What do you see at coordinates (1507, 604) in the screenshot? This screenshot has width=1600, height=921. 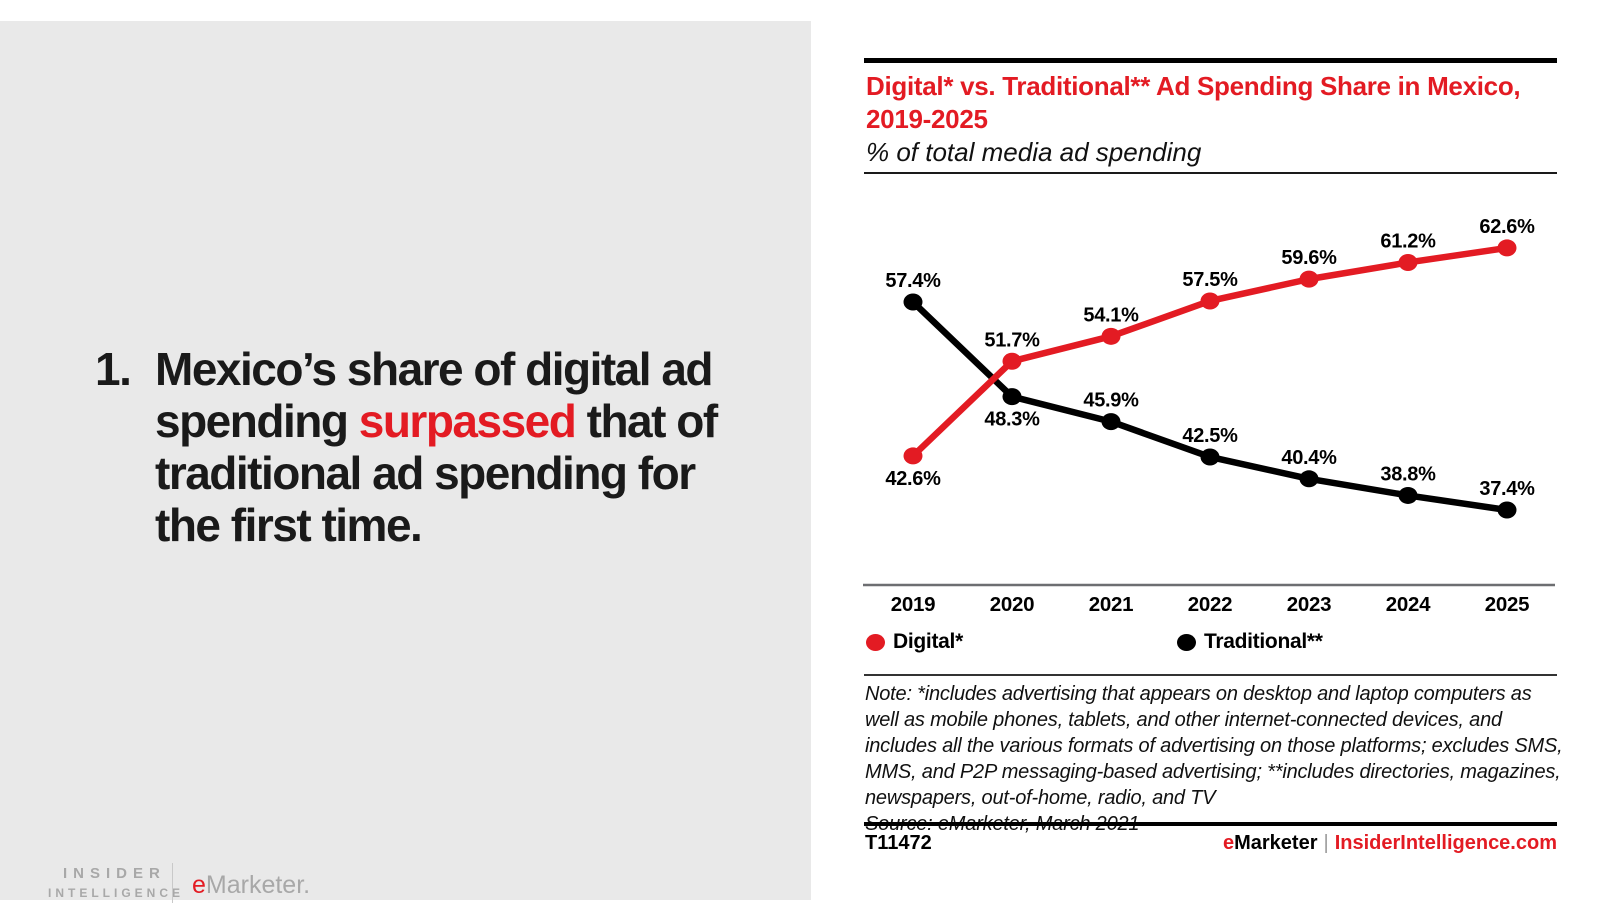 I see `svg-text: 2025` at bounding box center [1507, 604].